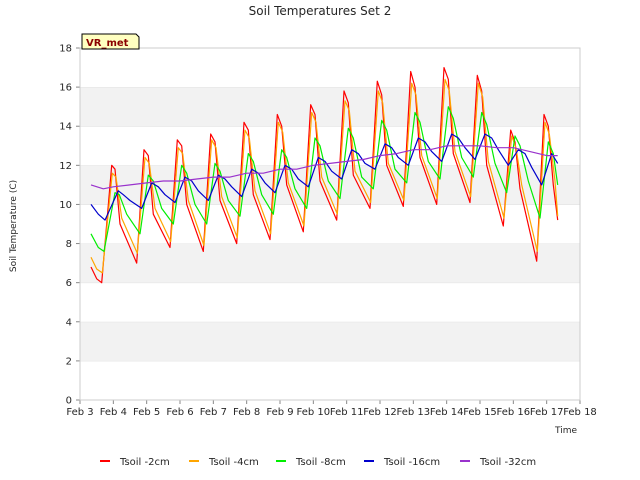  What do you see at coordinates (69, 283) in the screenshot?
I see `y-tick-label: 6` at bounding box center [69, 283].